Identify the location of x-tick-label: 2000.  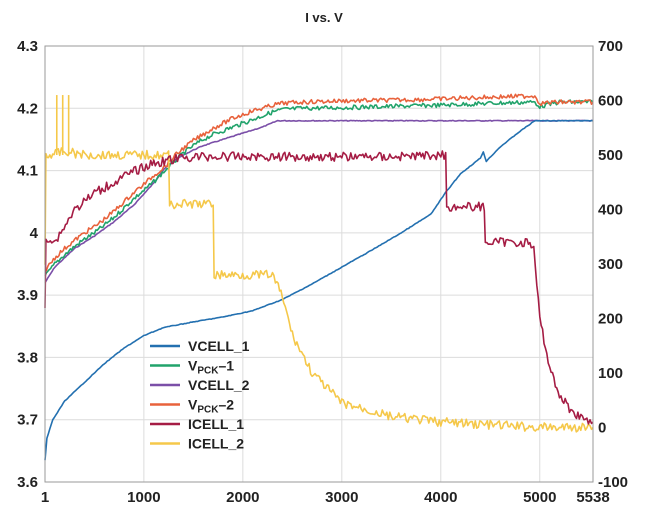
(242, 497).